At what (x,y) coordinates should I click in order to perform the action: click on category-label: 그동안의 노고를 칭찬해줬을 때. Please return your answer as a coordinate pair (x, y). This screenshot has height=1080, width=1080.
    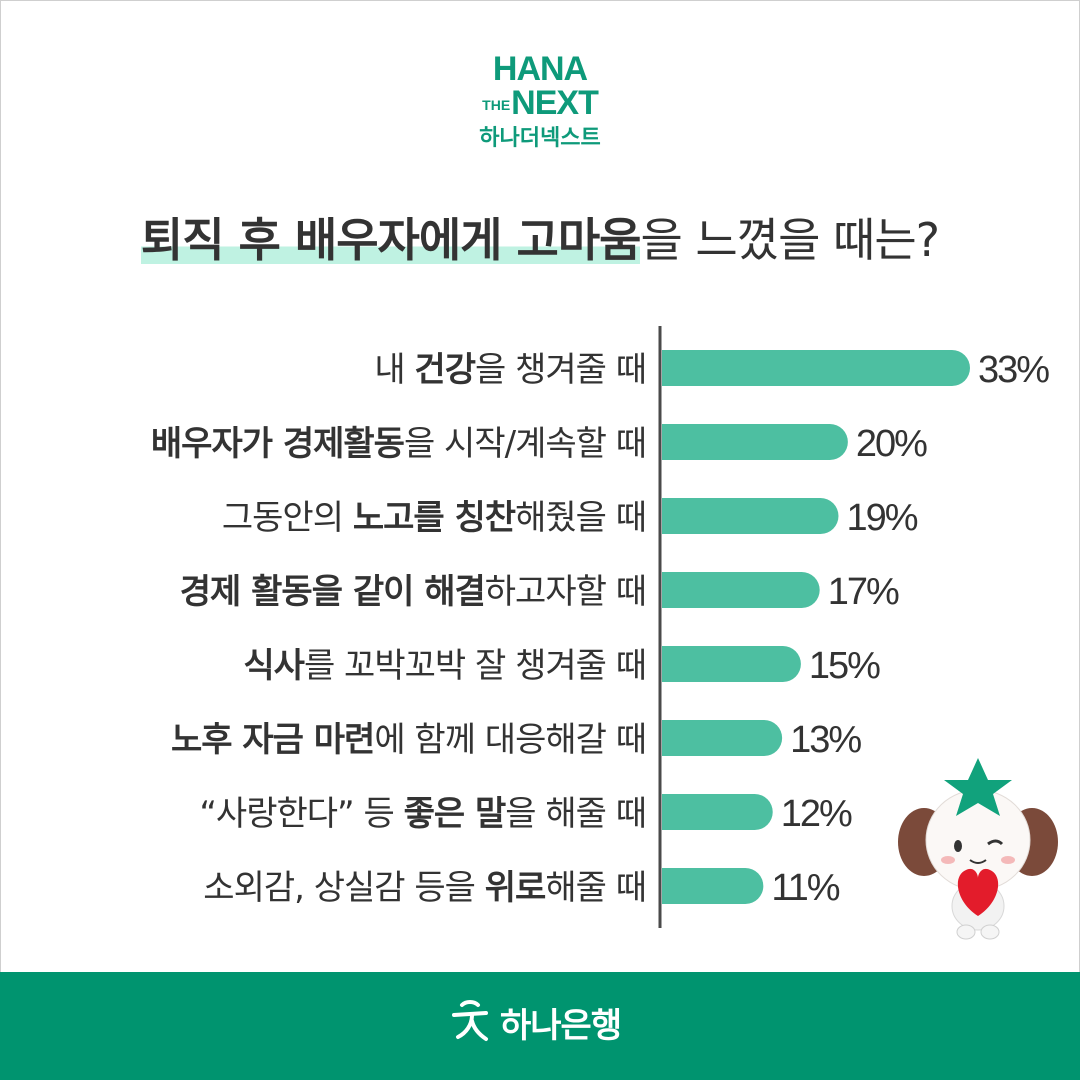
    Looking at the image, I should click on (434, 518).